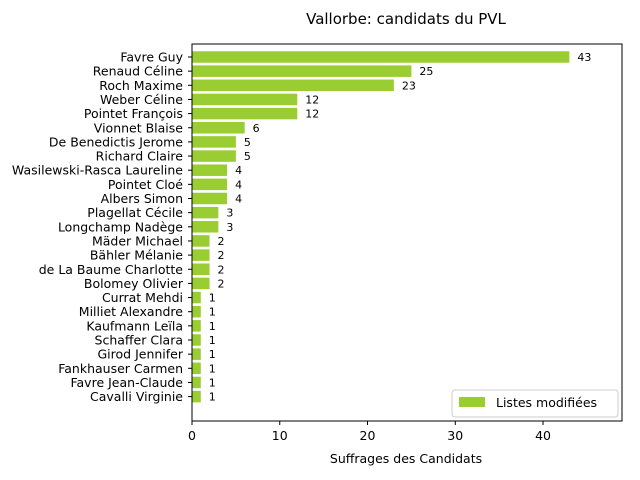 The height and width of the screenshot is (480, 640). Describe the element at coordinates (546, 402) in the screenshot. I see `legend-label: Listes modifiées` at that location.